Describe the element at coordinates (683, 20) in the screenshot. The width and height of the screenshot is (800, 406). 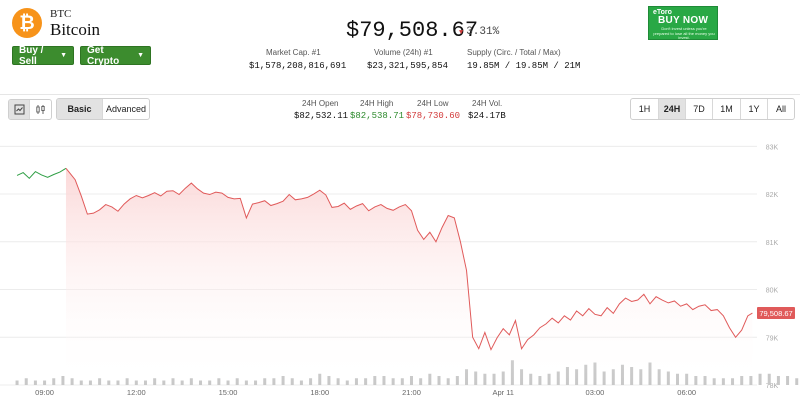
I see `ad-buy-now: BUY NOW` at that location.